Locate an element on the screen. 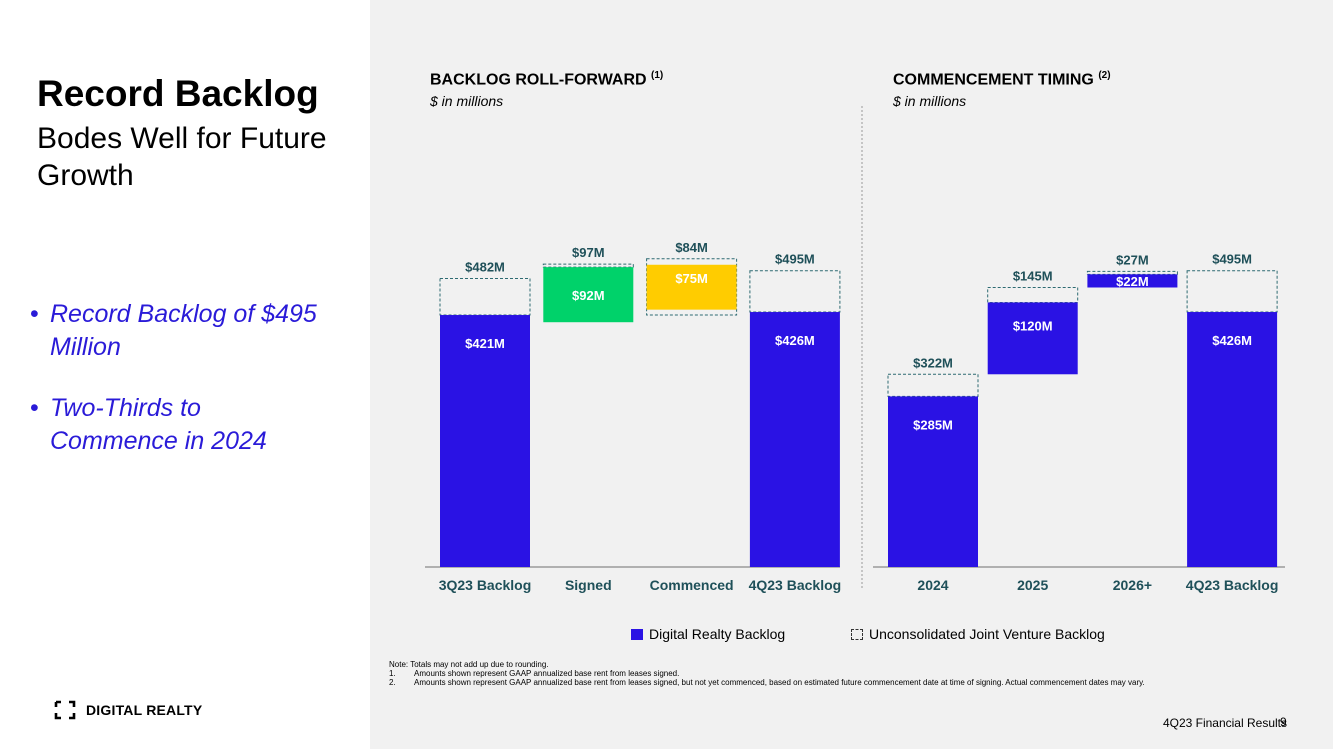 This screenshot has height=749, width=1333. note-number: 1. is located at coordinates (392, 673).